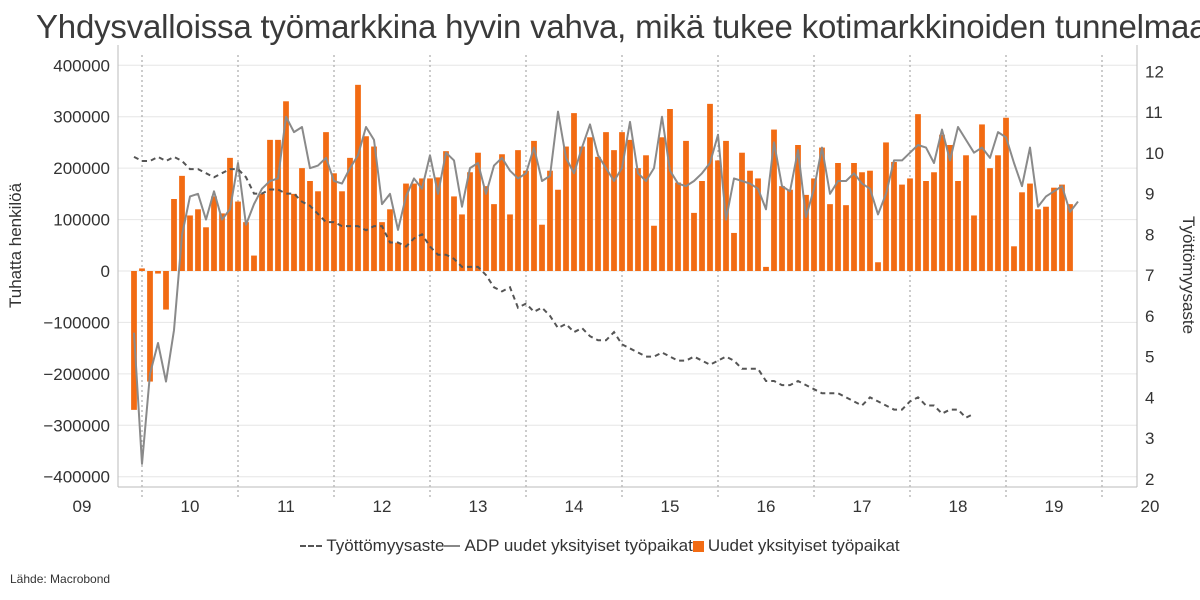 The image size is (1200, 600). Describe the element at coordinates (81, 168) in the screenshot. I see `y-tick-label-left: 200000` at that location.